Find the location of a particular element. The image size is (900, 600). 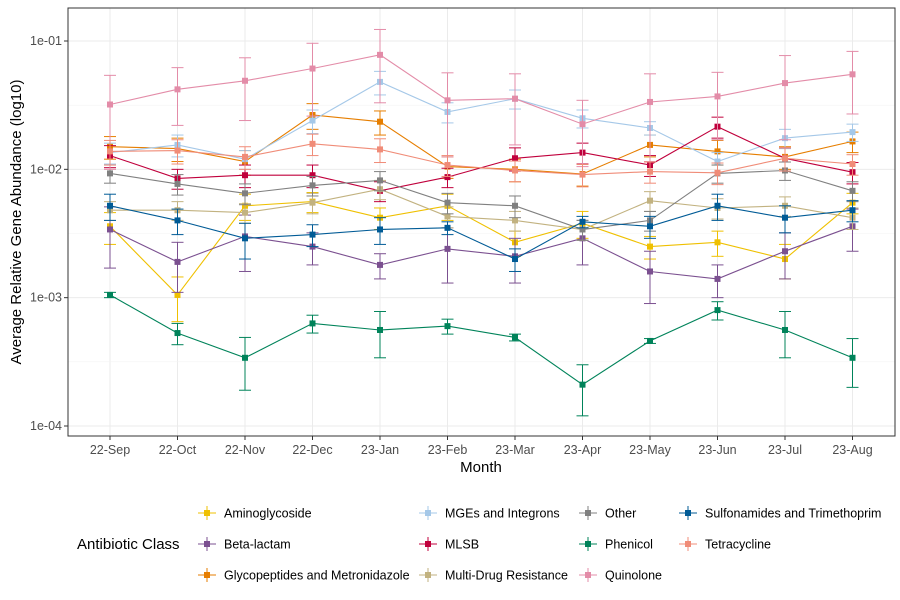

legend-label: MLSB is located at coordinates (462, 545).